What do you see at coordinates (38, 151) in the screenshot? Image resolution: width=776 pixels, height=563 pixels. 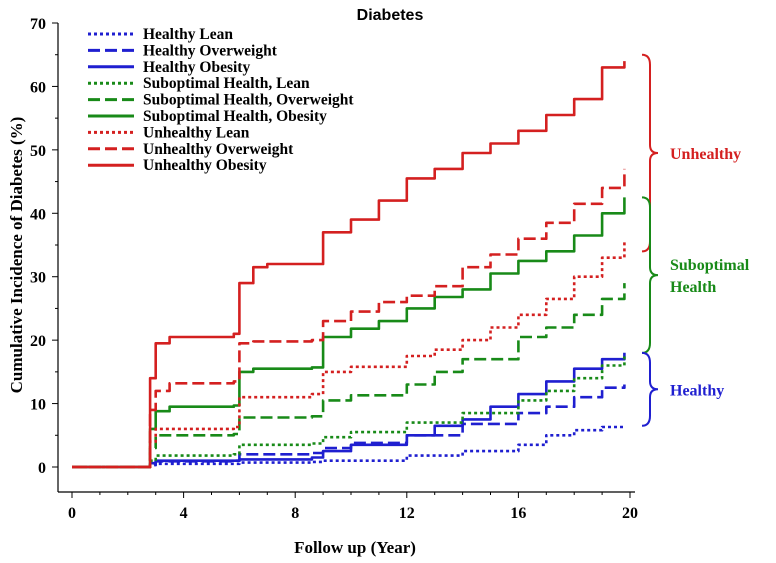 I see `y-tick-label: 50` at bounding box center [38, 151].